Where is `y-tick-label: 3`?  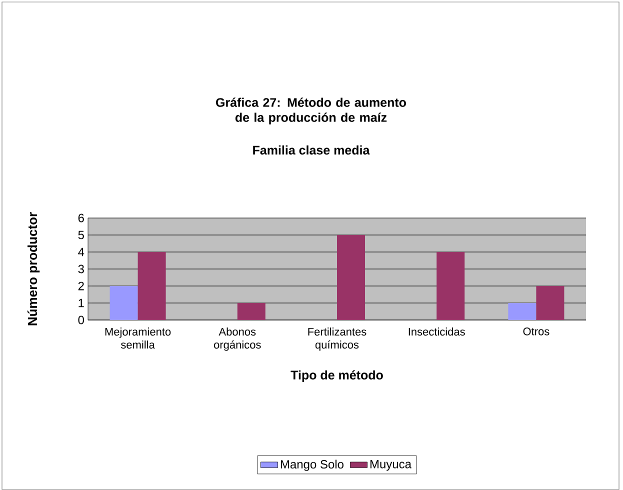 y-tick-label: 3 is located at coordinates (81, 269).